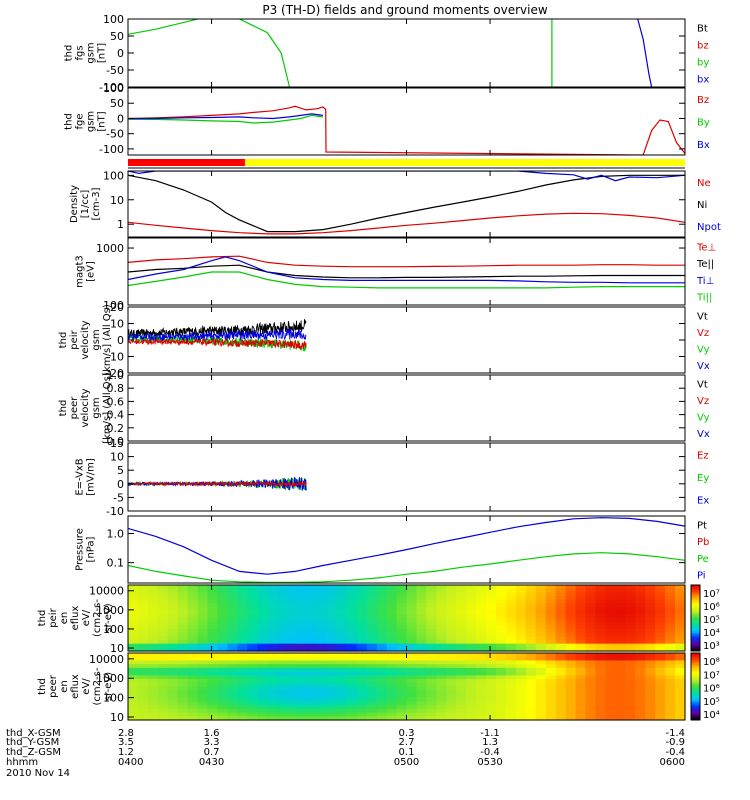 The height and width of the screenshot is (800, 750). What do you see at coordinates (702, 316) in the screenshot?
I see `legend-label-5-0: Vt` at bounding box center [702, 316].